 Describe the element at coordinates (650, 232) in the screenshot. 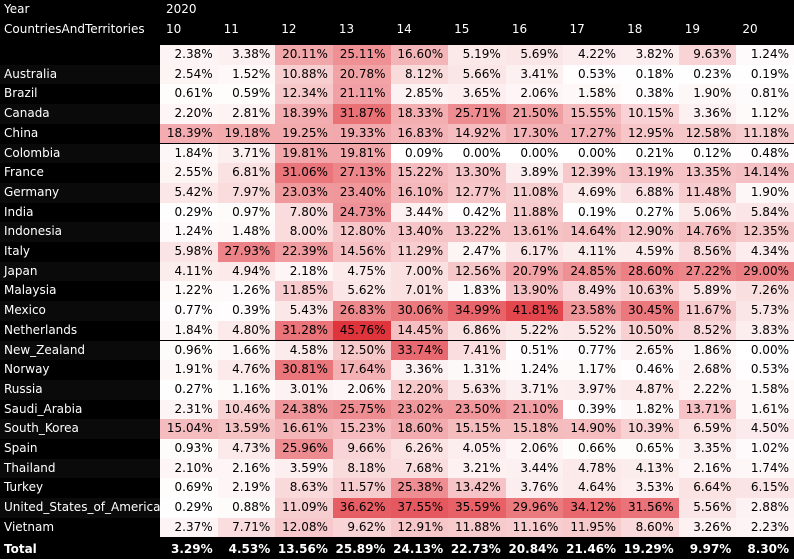

I see `matrix-cell: 12.90%` at that location.